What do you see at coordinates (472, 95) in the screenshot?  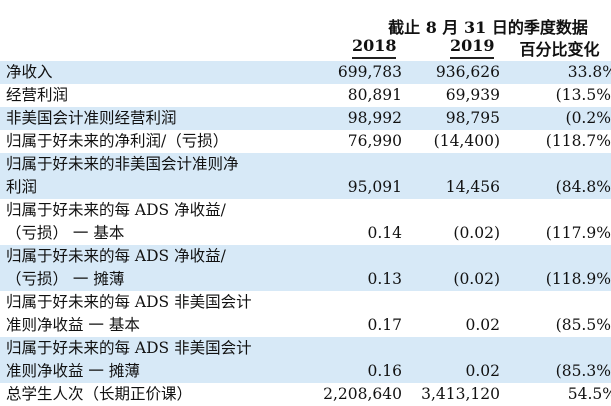 I see `value-2019: 69,939` at bounding box center [472, 95].